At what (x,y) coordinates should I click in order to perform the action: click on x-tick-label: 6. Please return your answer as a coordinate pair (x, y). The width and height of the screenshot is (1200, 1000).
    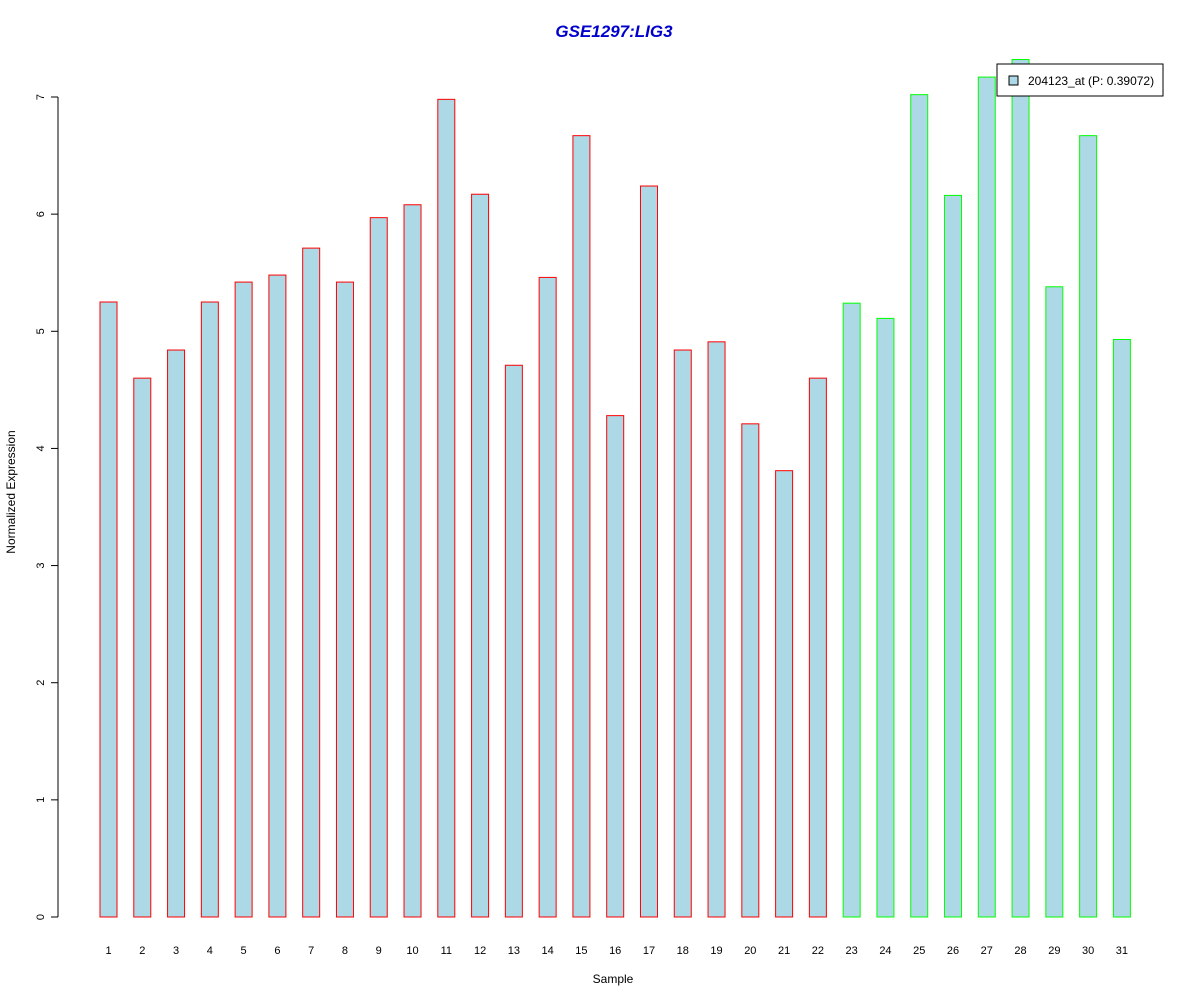
    Looking at the image, I should click on (277, 951).